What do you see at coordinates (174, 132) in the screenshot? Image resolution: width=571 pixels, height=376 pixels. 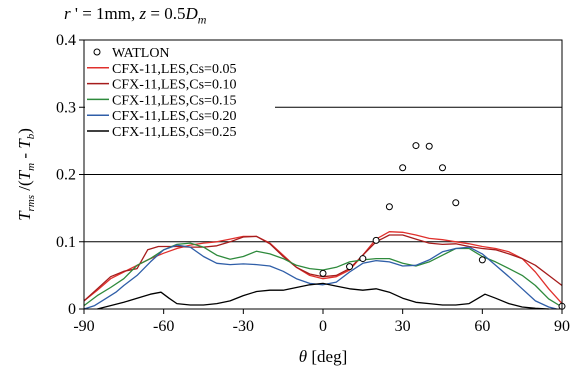 I see `legend-label: CFX-11,LES,Cs=0.25` at bounding box center [174, 132].